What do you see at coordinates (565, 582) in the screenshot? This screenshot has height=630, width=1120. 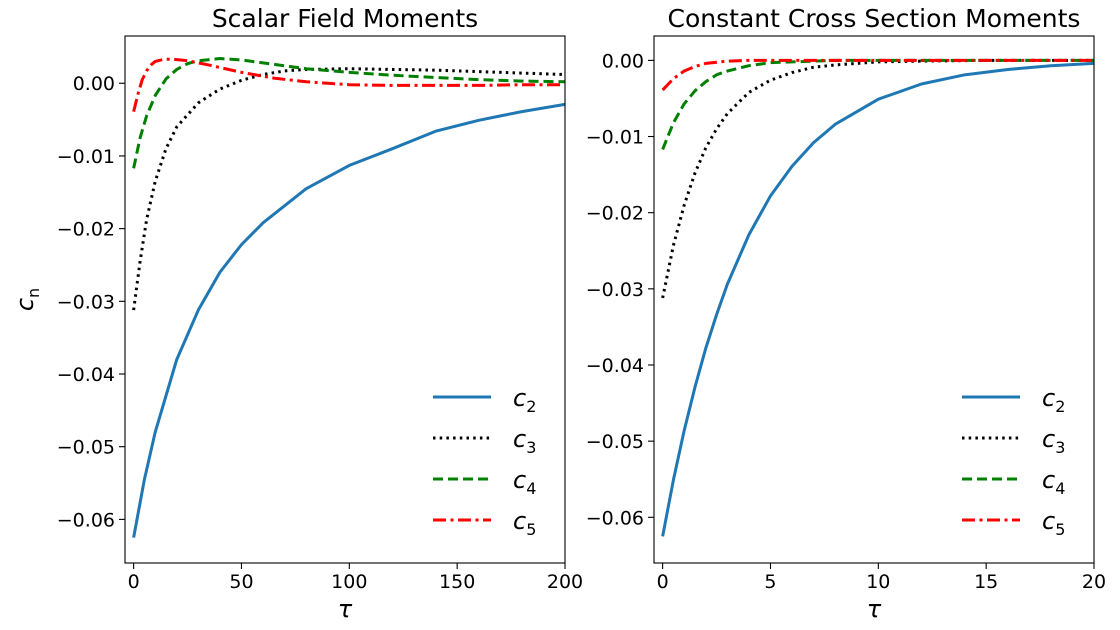 I see `x-tick-label: 200` at bounding box center [565, 582].